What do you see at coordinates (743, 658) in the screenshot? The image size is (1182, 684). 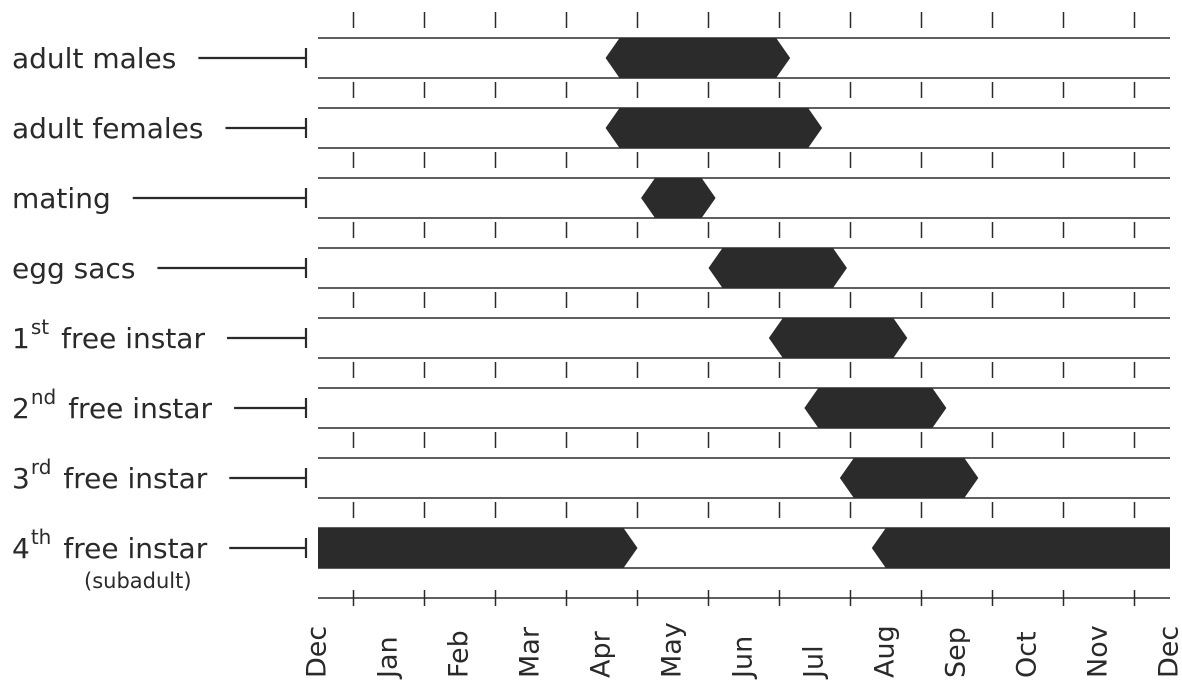 I see `month-label: Jun` at bounding box center [743, 658].